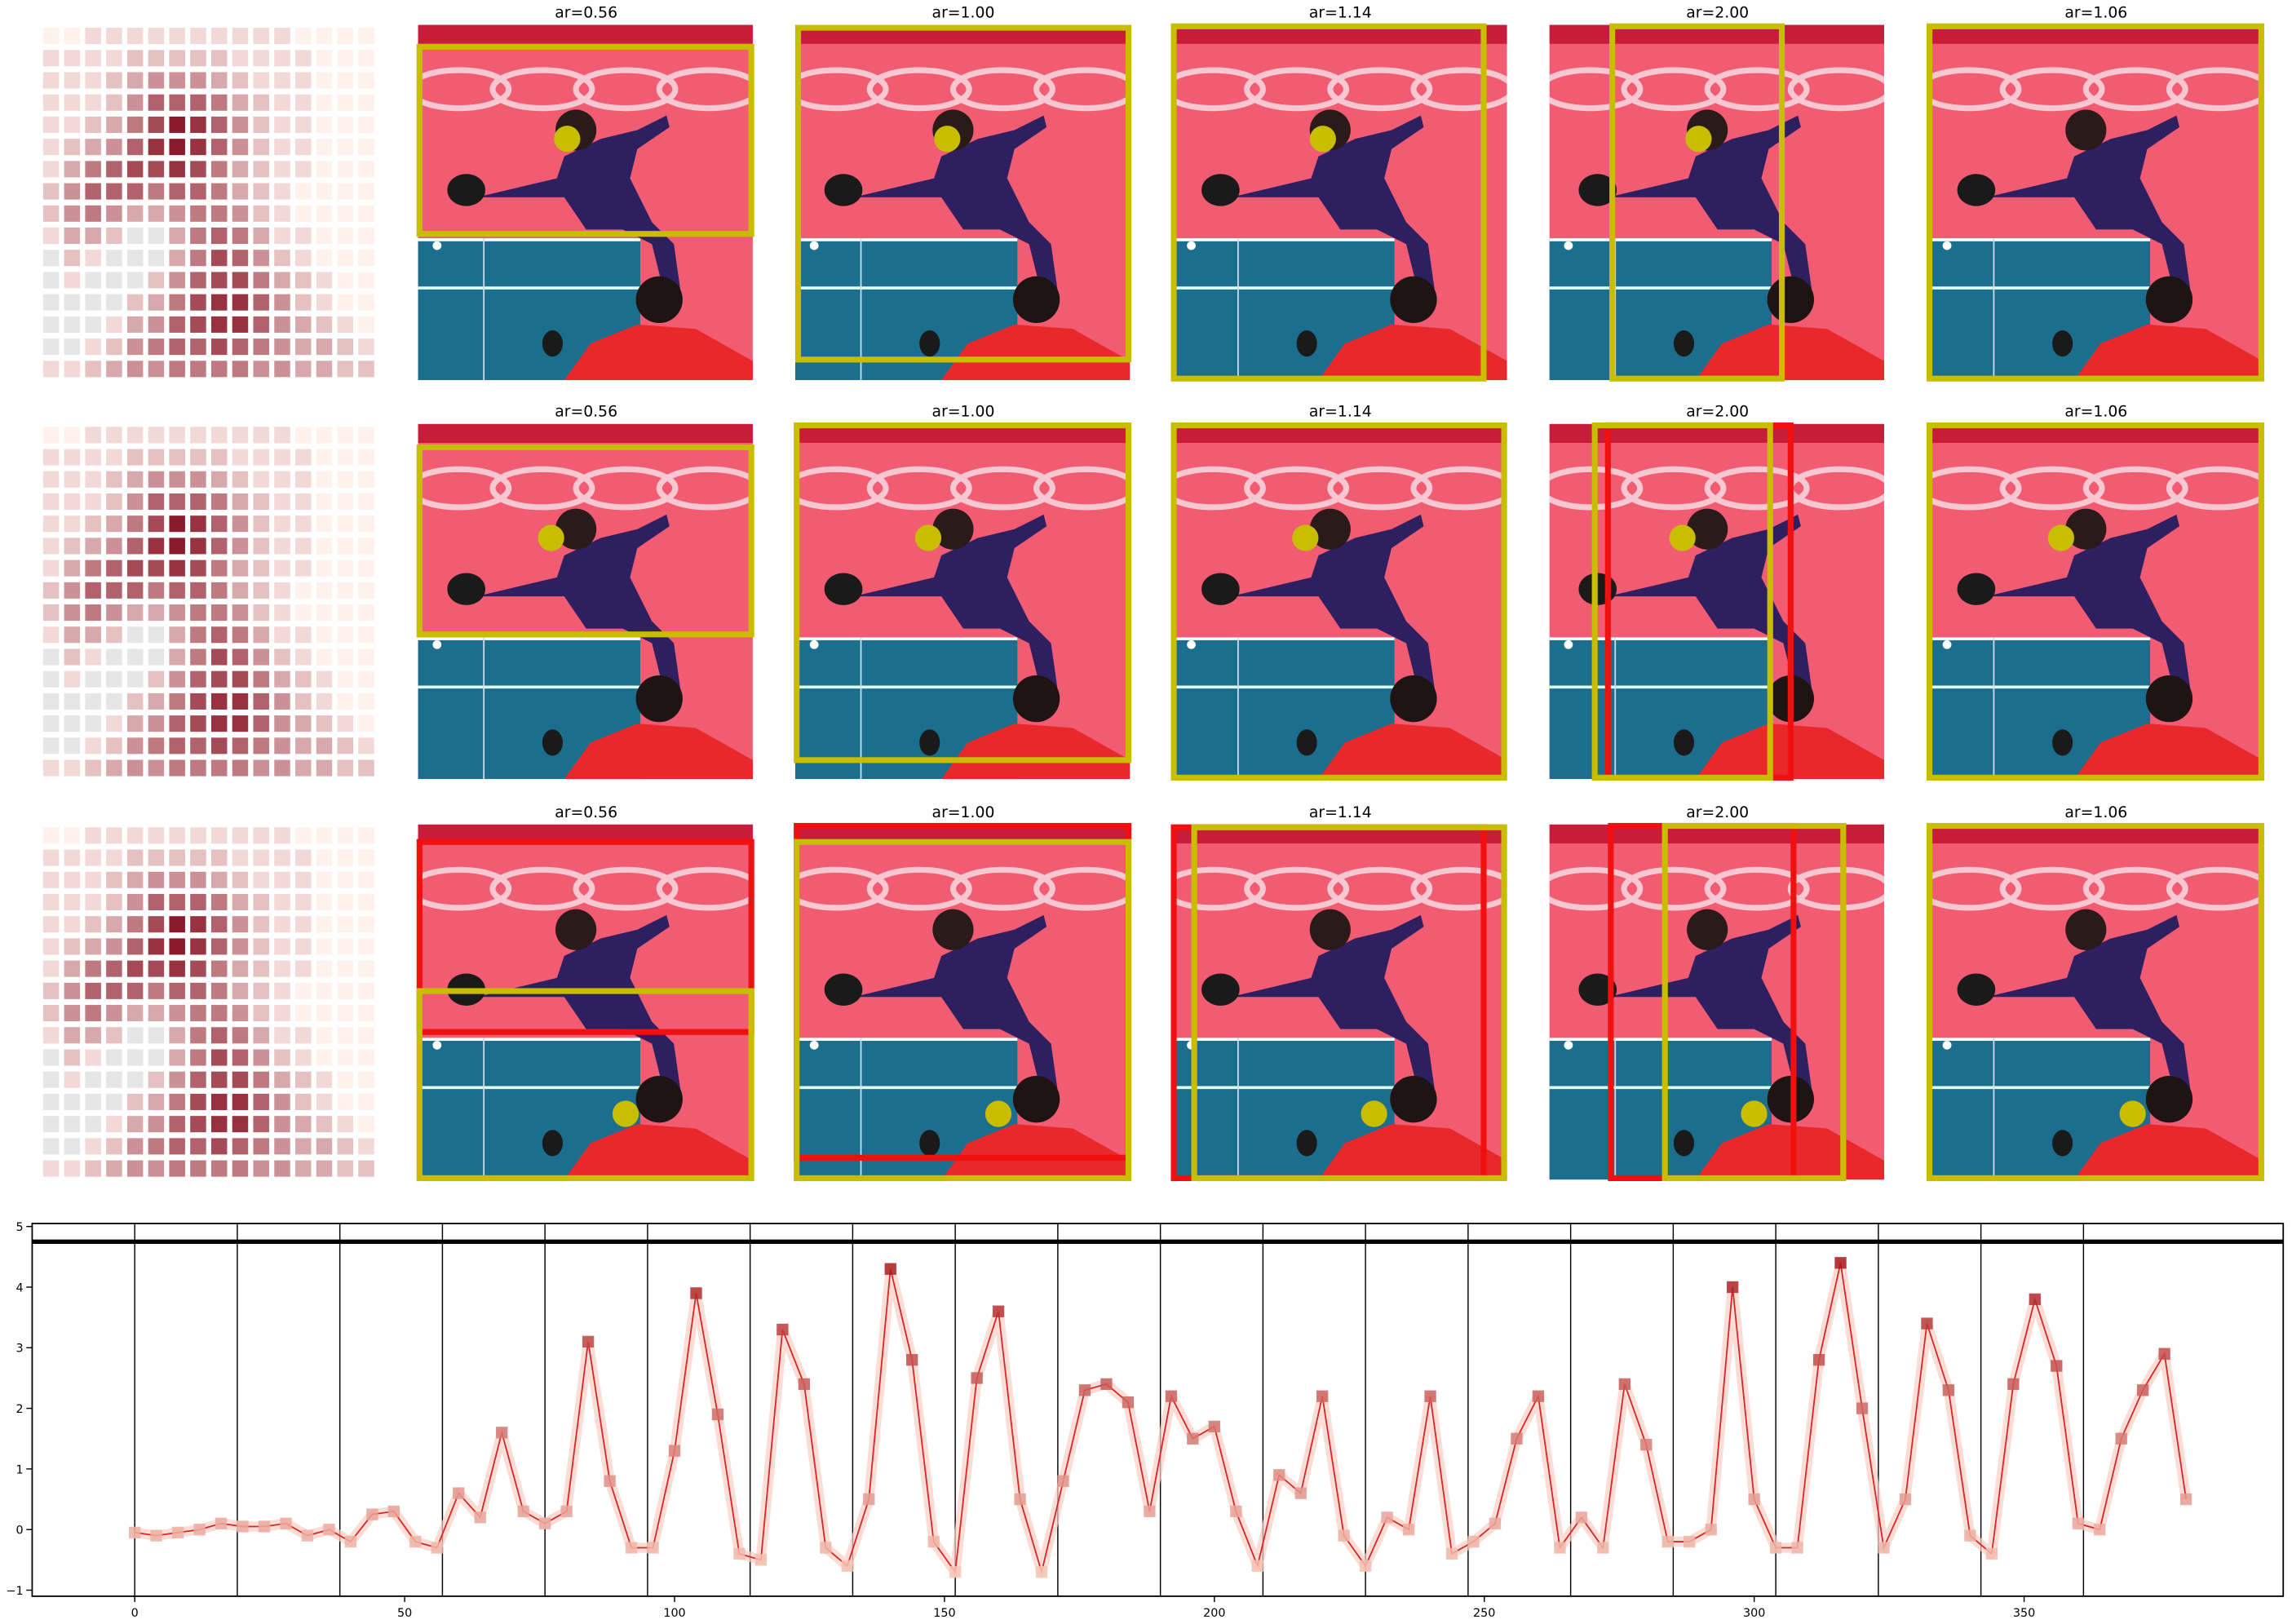  Describe the element at coordinates (584, 1002) in the screenshot. I see `photo` at that location.